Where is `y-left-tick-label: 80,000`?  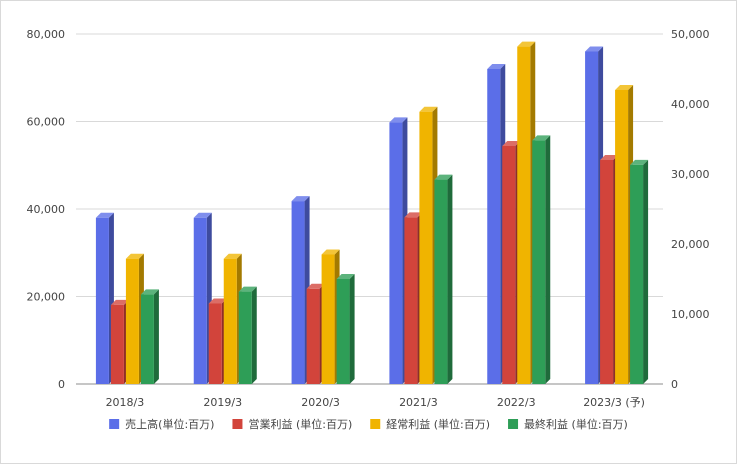 y-left-tick-label: 80,000 is located at coordinates (46, 34).